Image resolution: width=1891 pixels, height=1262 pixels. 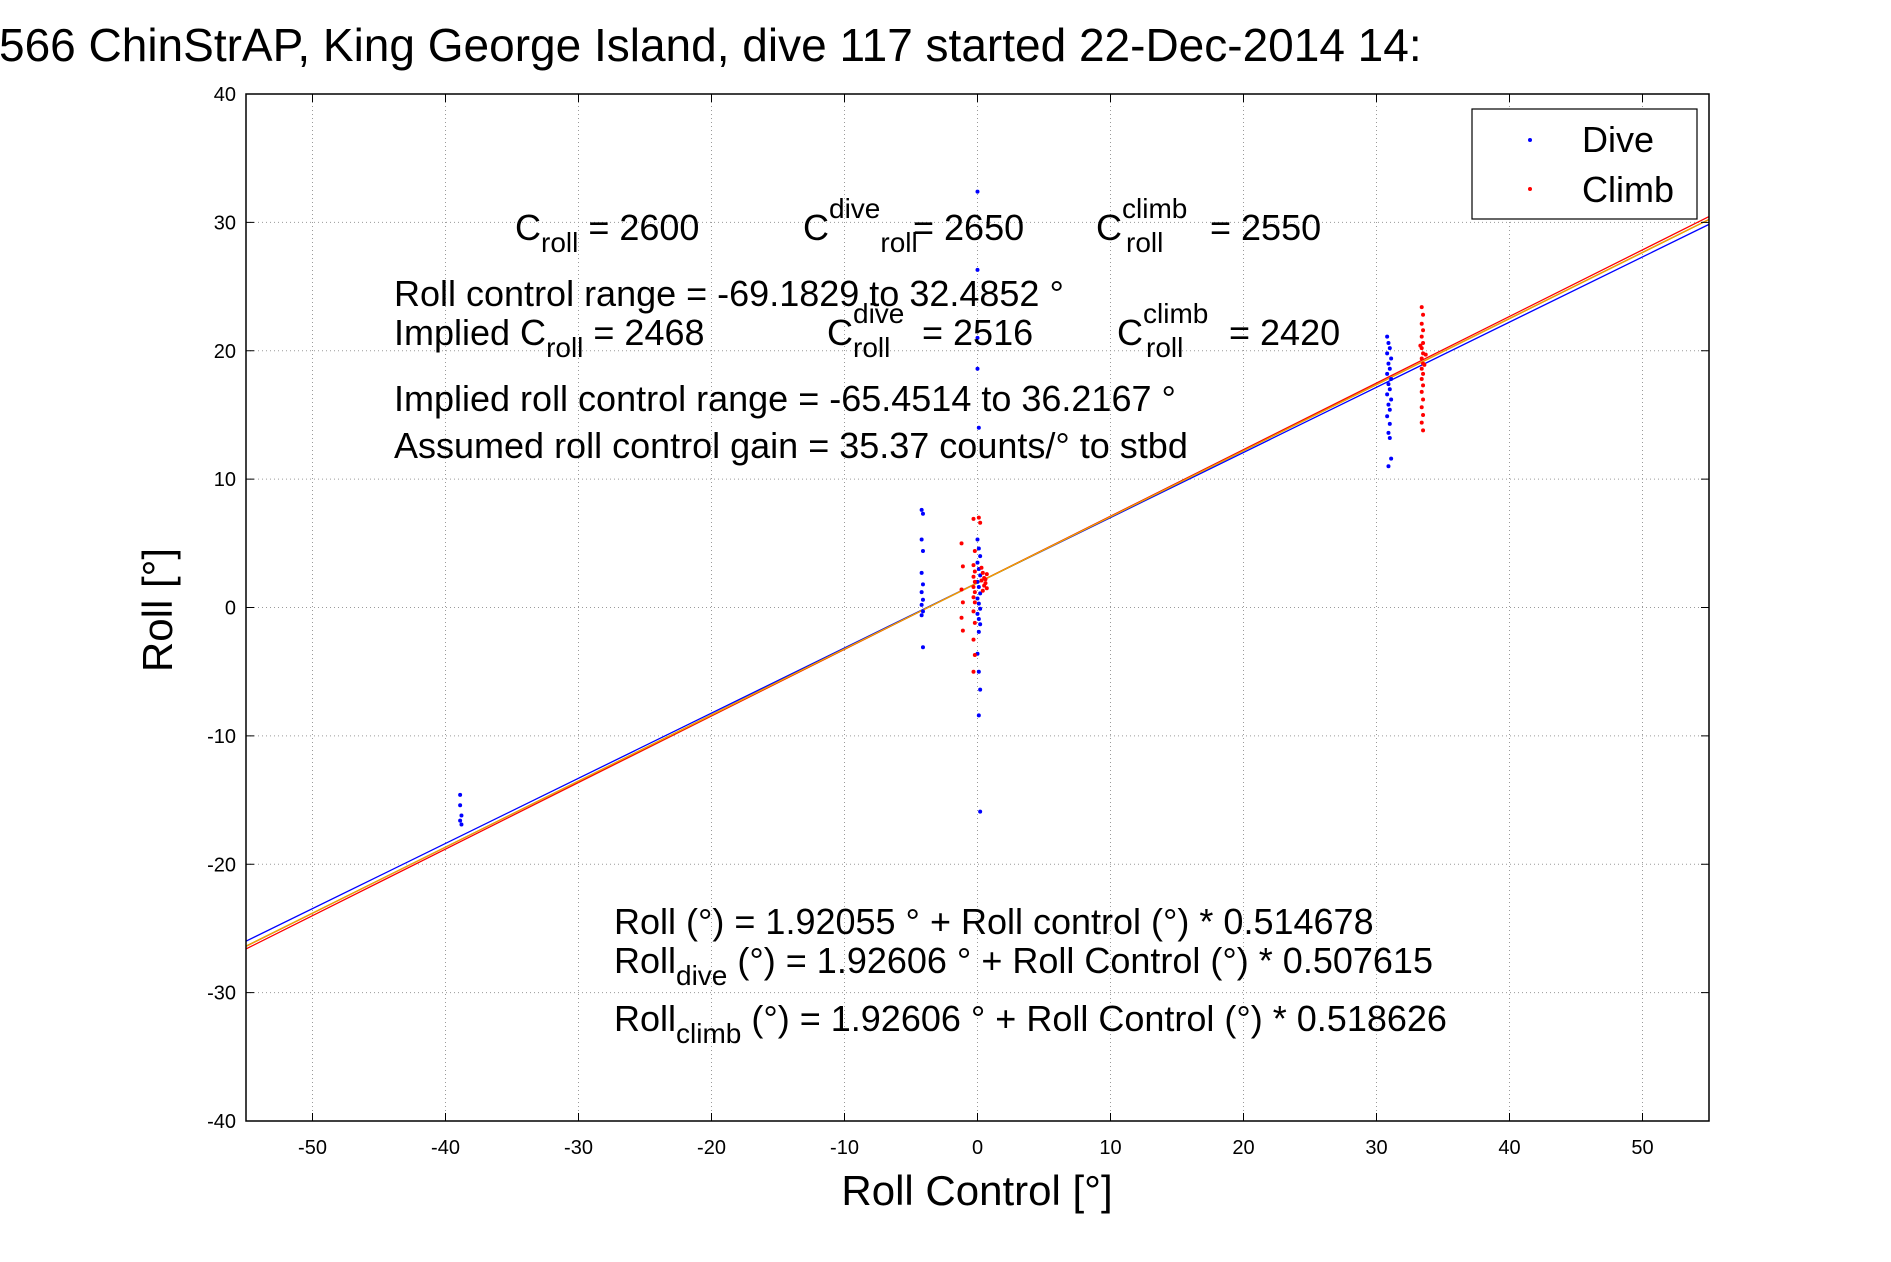 What do you see at coordinates (225, 95) in the screenshot?
I see `y-tick-label: 40` at bounding box center [225, 95].